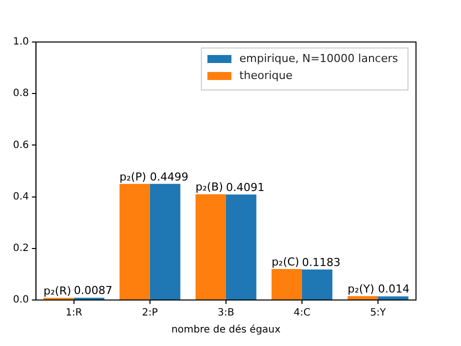  Describe the element at coordinates (74, 313) in the screenshot. I see `x-tick-label: 1:R` at that location.